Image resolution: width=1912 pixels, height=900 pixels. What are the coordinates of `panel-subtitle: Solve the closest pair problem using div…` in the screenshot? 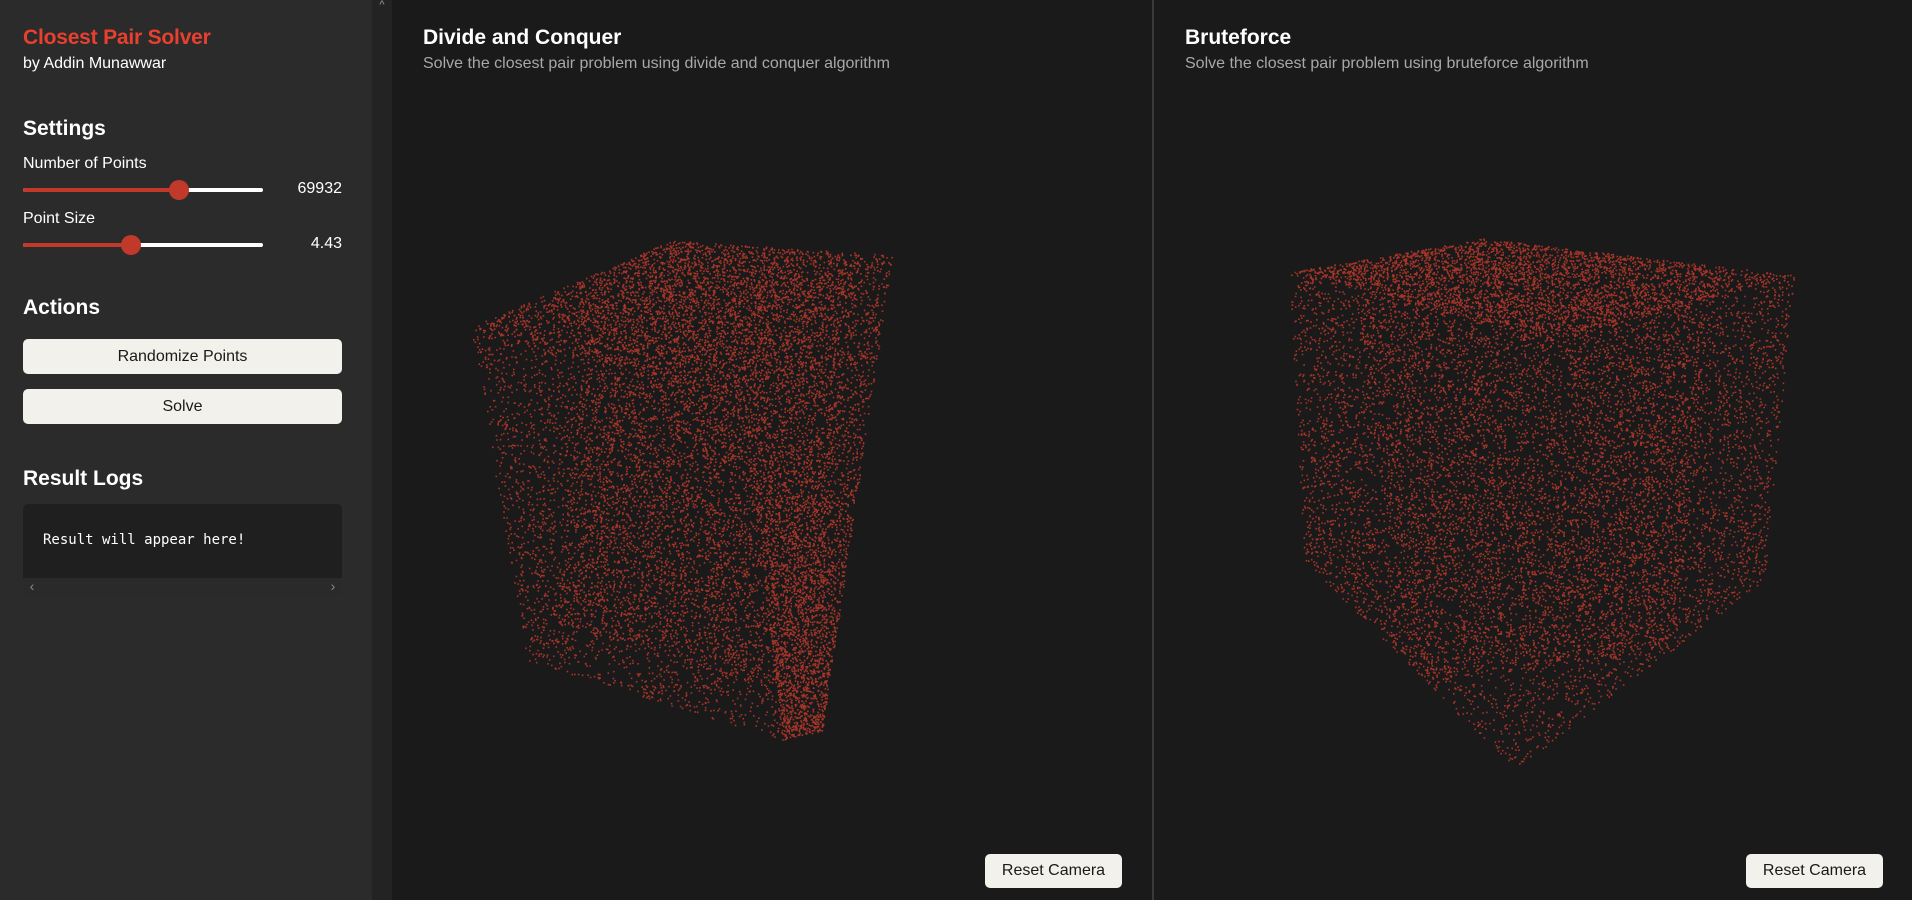 It's located at (656, 63).